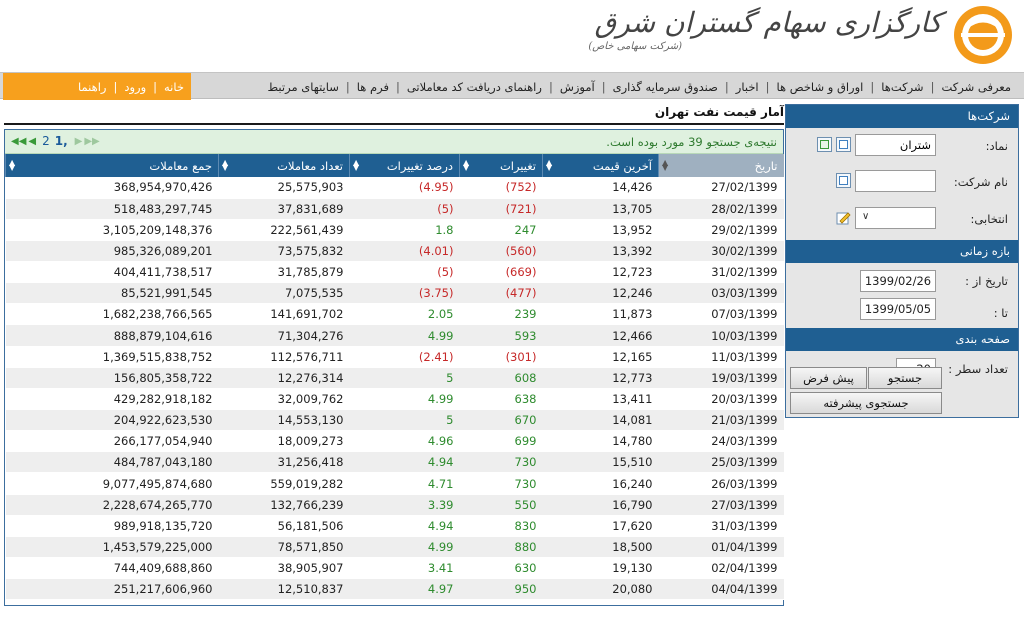 The height and width of the screenshot is (620, 1024). I want to click on cell-change: (669), so click(501, 272).